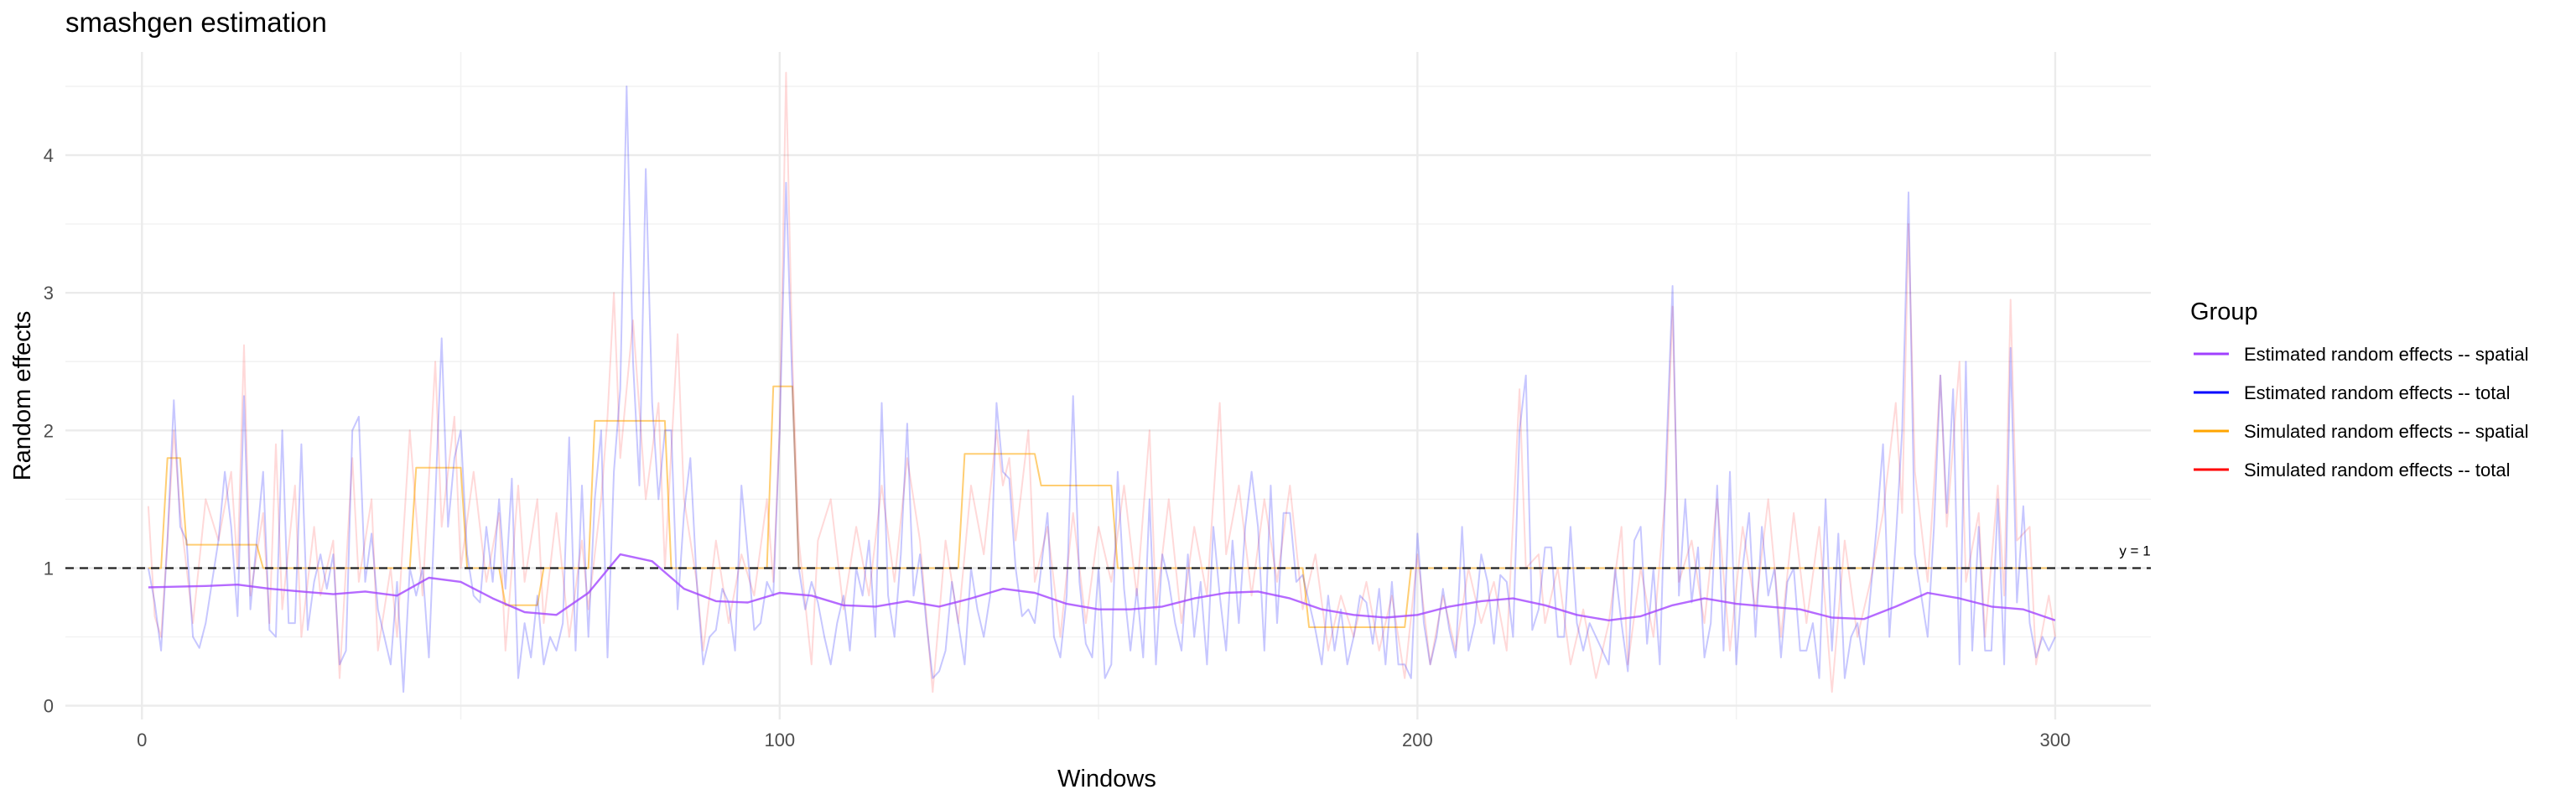 Image resolution: width=2576 pixels, height=805 pixels. Describe the element at coordinates (142, 740) in the screenshot. I see `x-tick-label: 0` at that location.